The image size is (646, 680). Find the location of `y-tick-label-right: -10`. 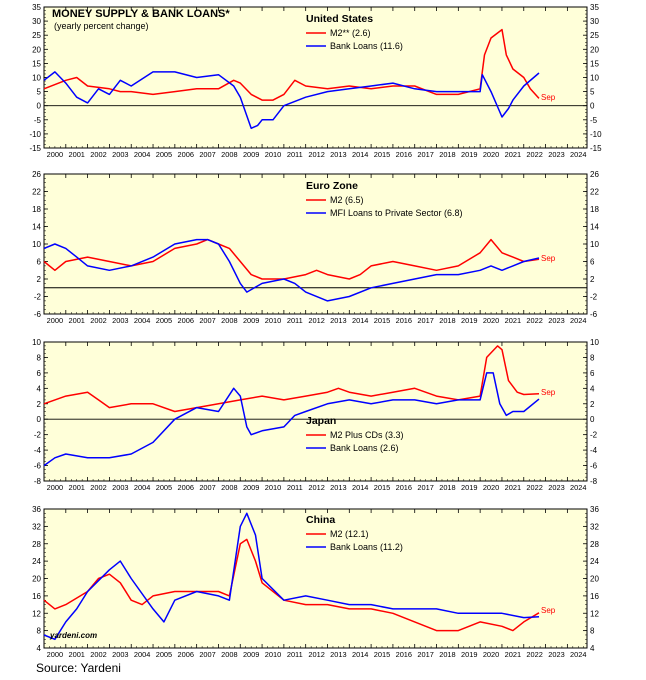

y-tick-label-right: -10 is located at coordinates (596, 134).